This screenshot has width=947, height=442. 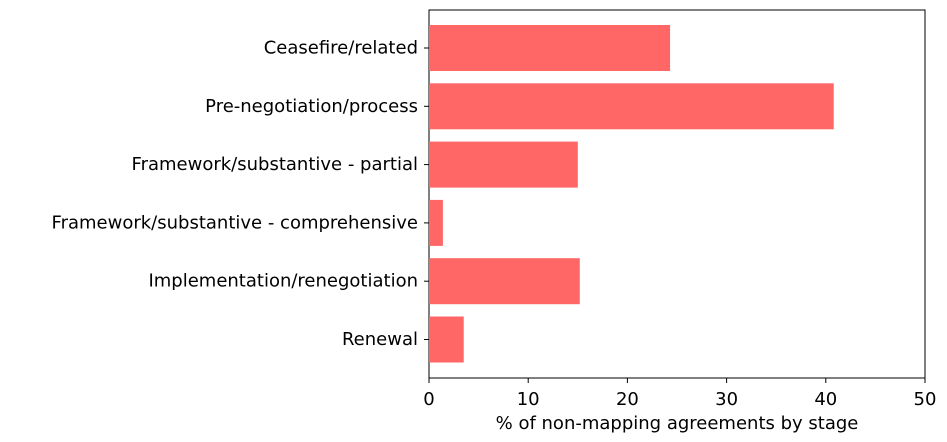 What do you see at coordinates (825, 399) in the screenshot?
I see `x-tick-label: 40` at bounding box center [825, 399].